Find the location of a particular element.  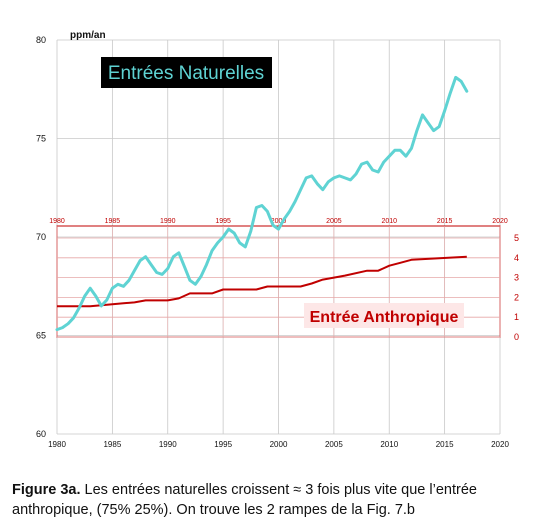

main-x-tick-label: 1980 is located at coordinates (57, 444).